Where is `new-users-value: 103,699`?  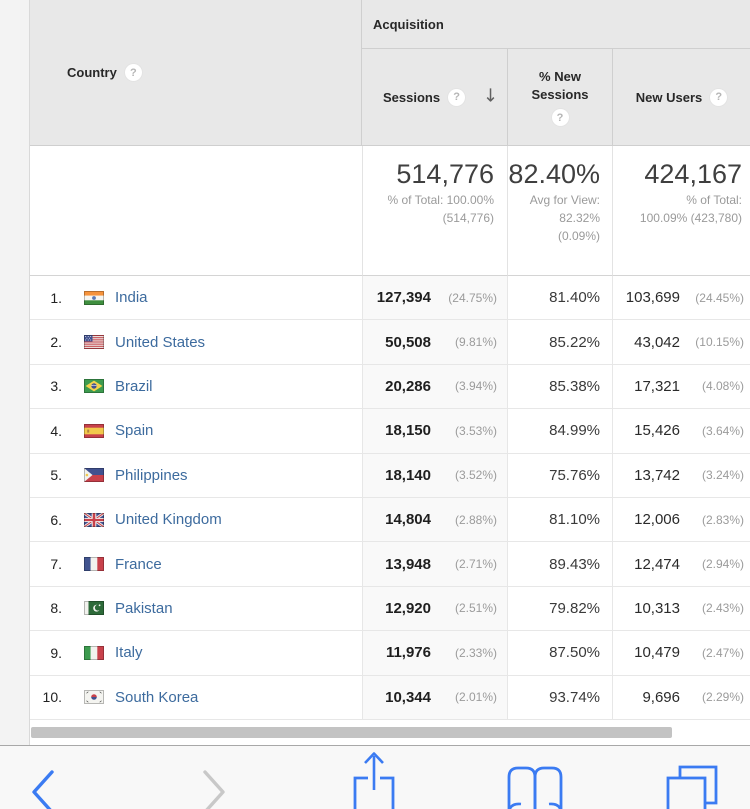
new-users-value: 103,699 is located at coordinates (652, 298).